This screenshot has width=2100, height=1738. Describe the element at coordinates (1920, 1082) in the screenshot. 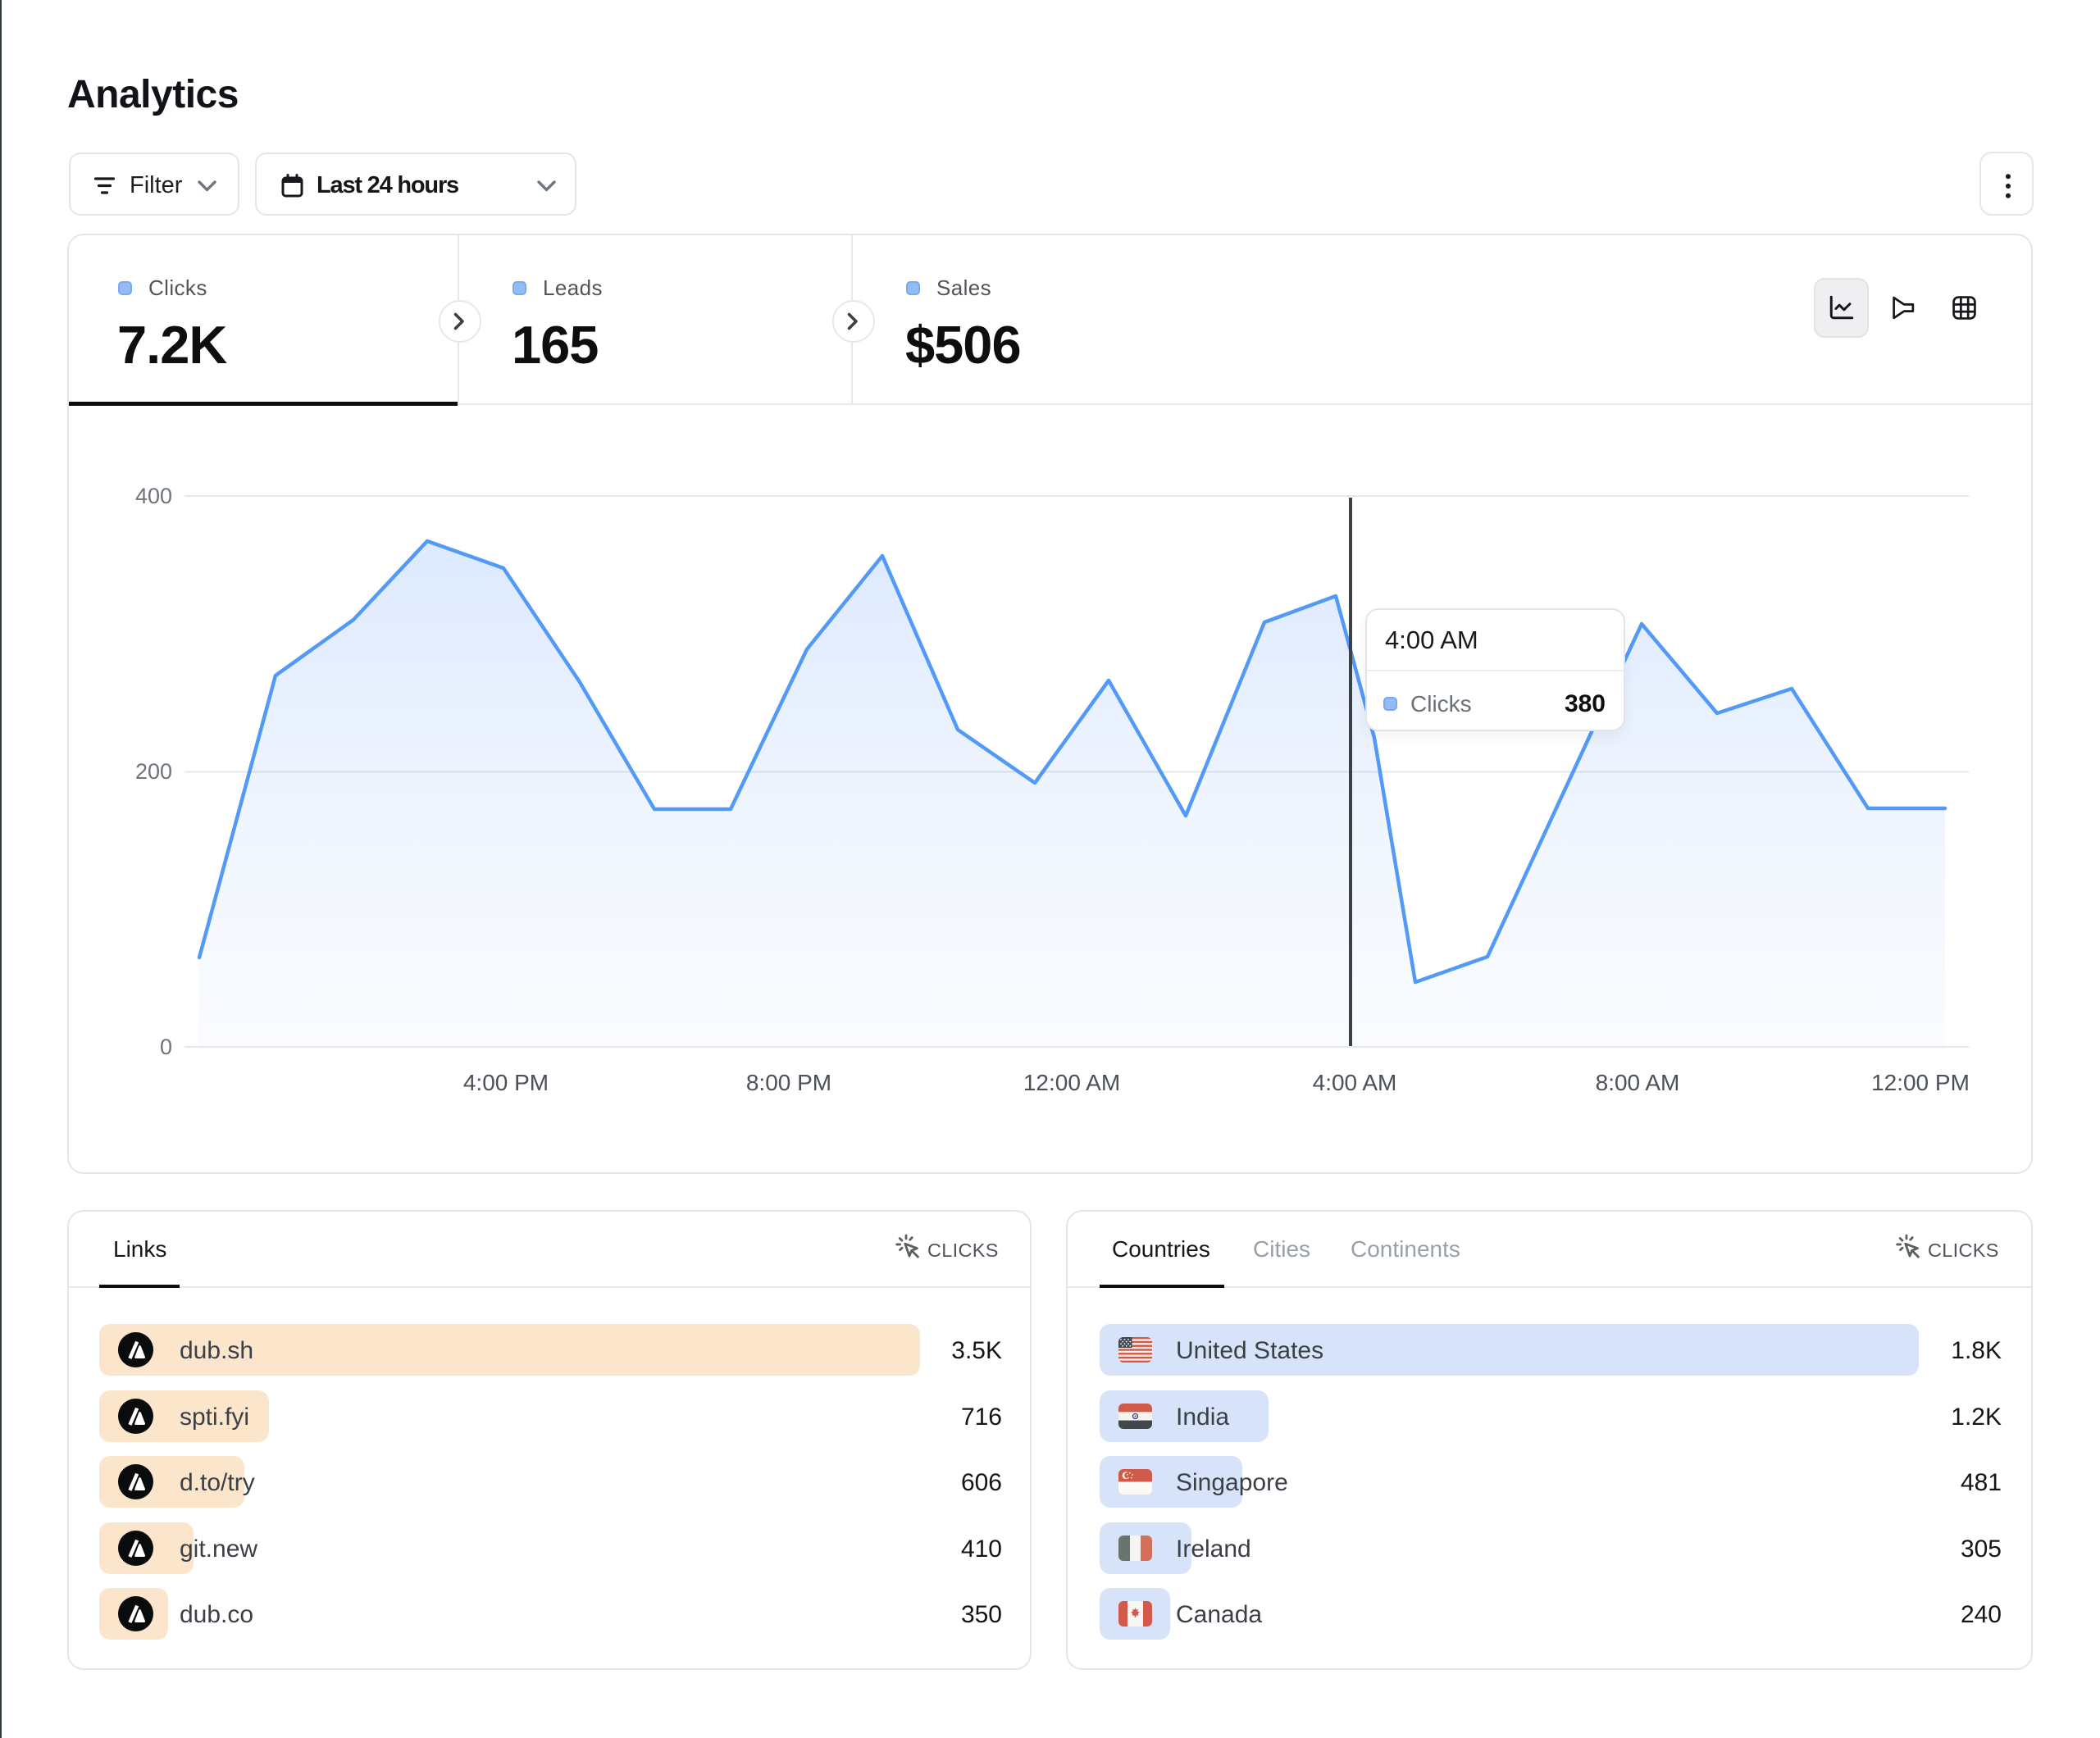

I see `svg-text: 12:00 PM` at that location.